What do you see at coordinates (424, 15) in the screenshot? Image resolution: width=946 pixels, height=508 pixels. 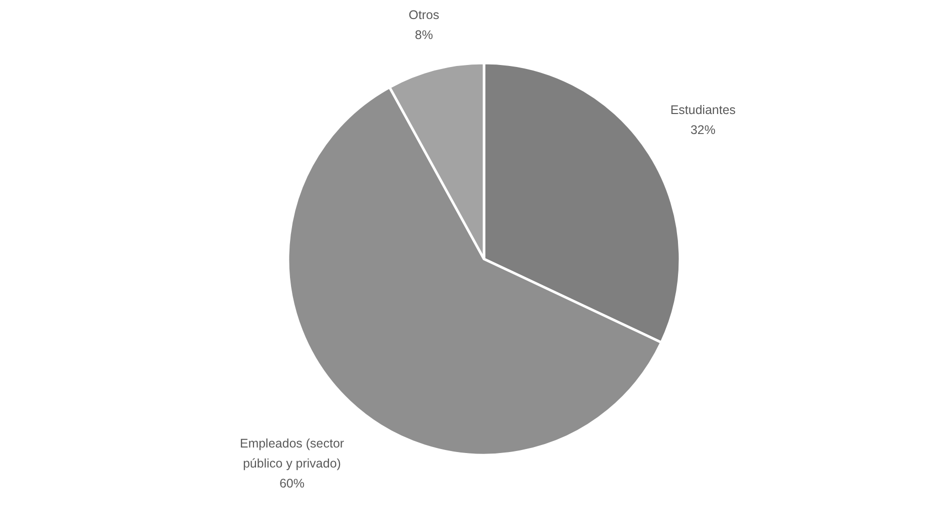 I see `slice-label: Otros` at bounding box center [424, 15].